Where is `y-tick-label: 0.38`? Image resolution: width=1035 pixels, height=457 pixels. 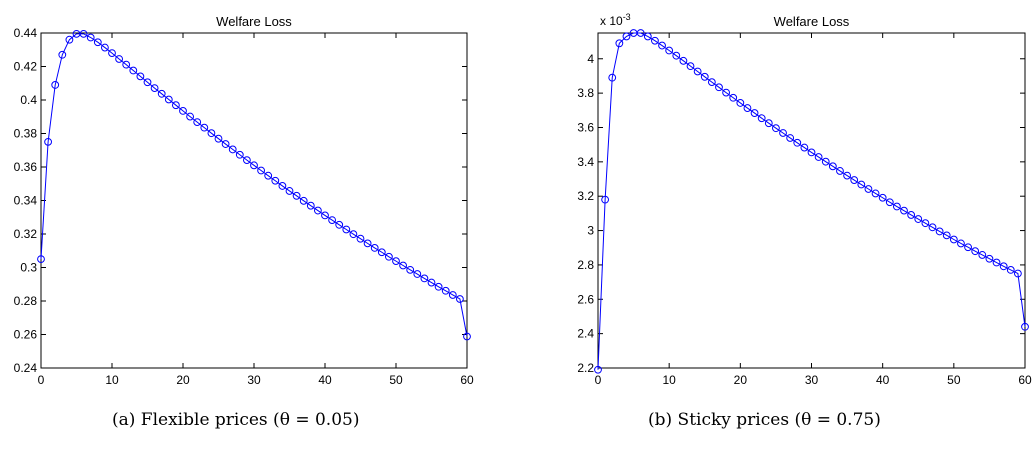
y-tick-label: 0.38 is located at coordinates (26, 134).